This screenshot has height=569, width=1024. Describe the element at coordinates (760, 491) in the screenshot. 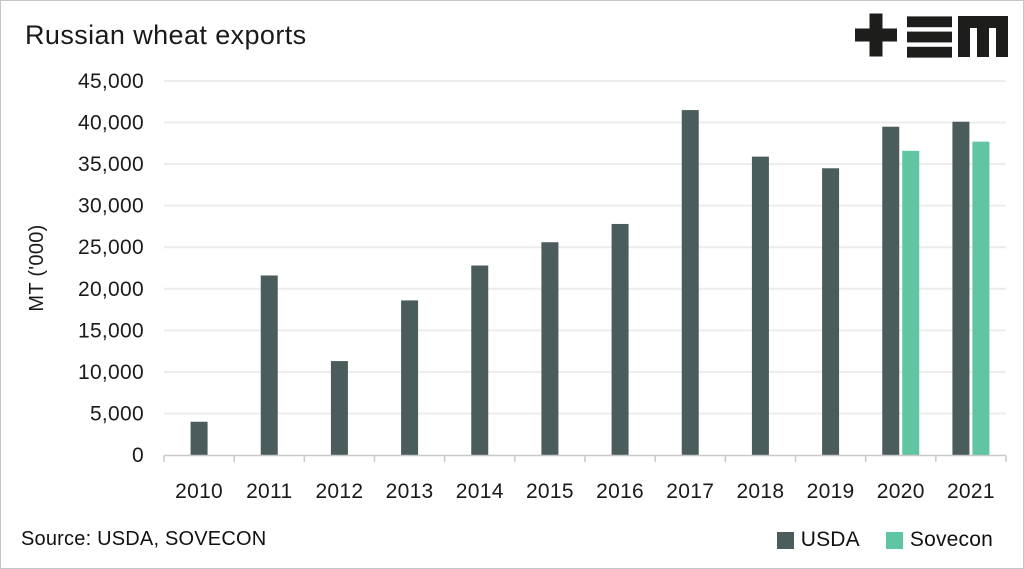

I see `x-tick-label: 2018` at that location.